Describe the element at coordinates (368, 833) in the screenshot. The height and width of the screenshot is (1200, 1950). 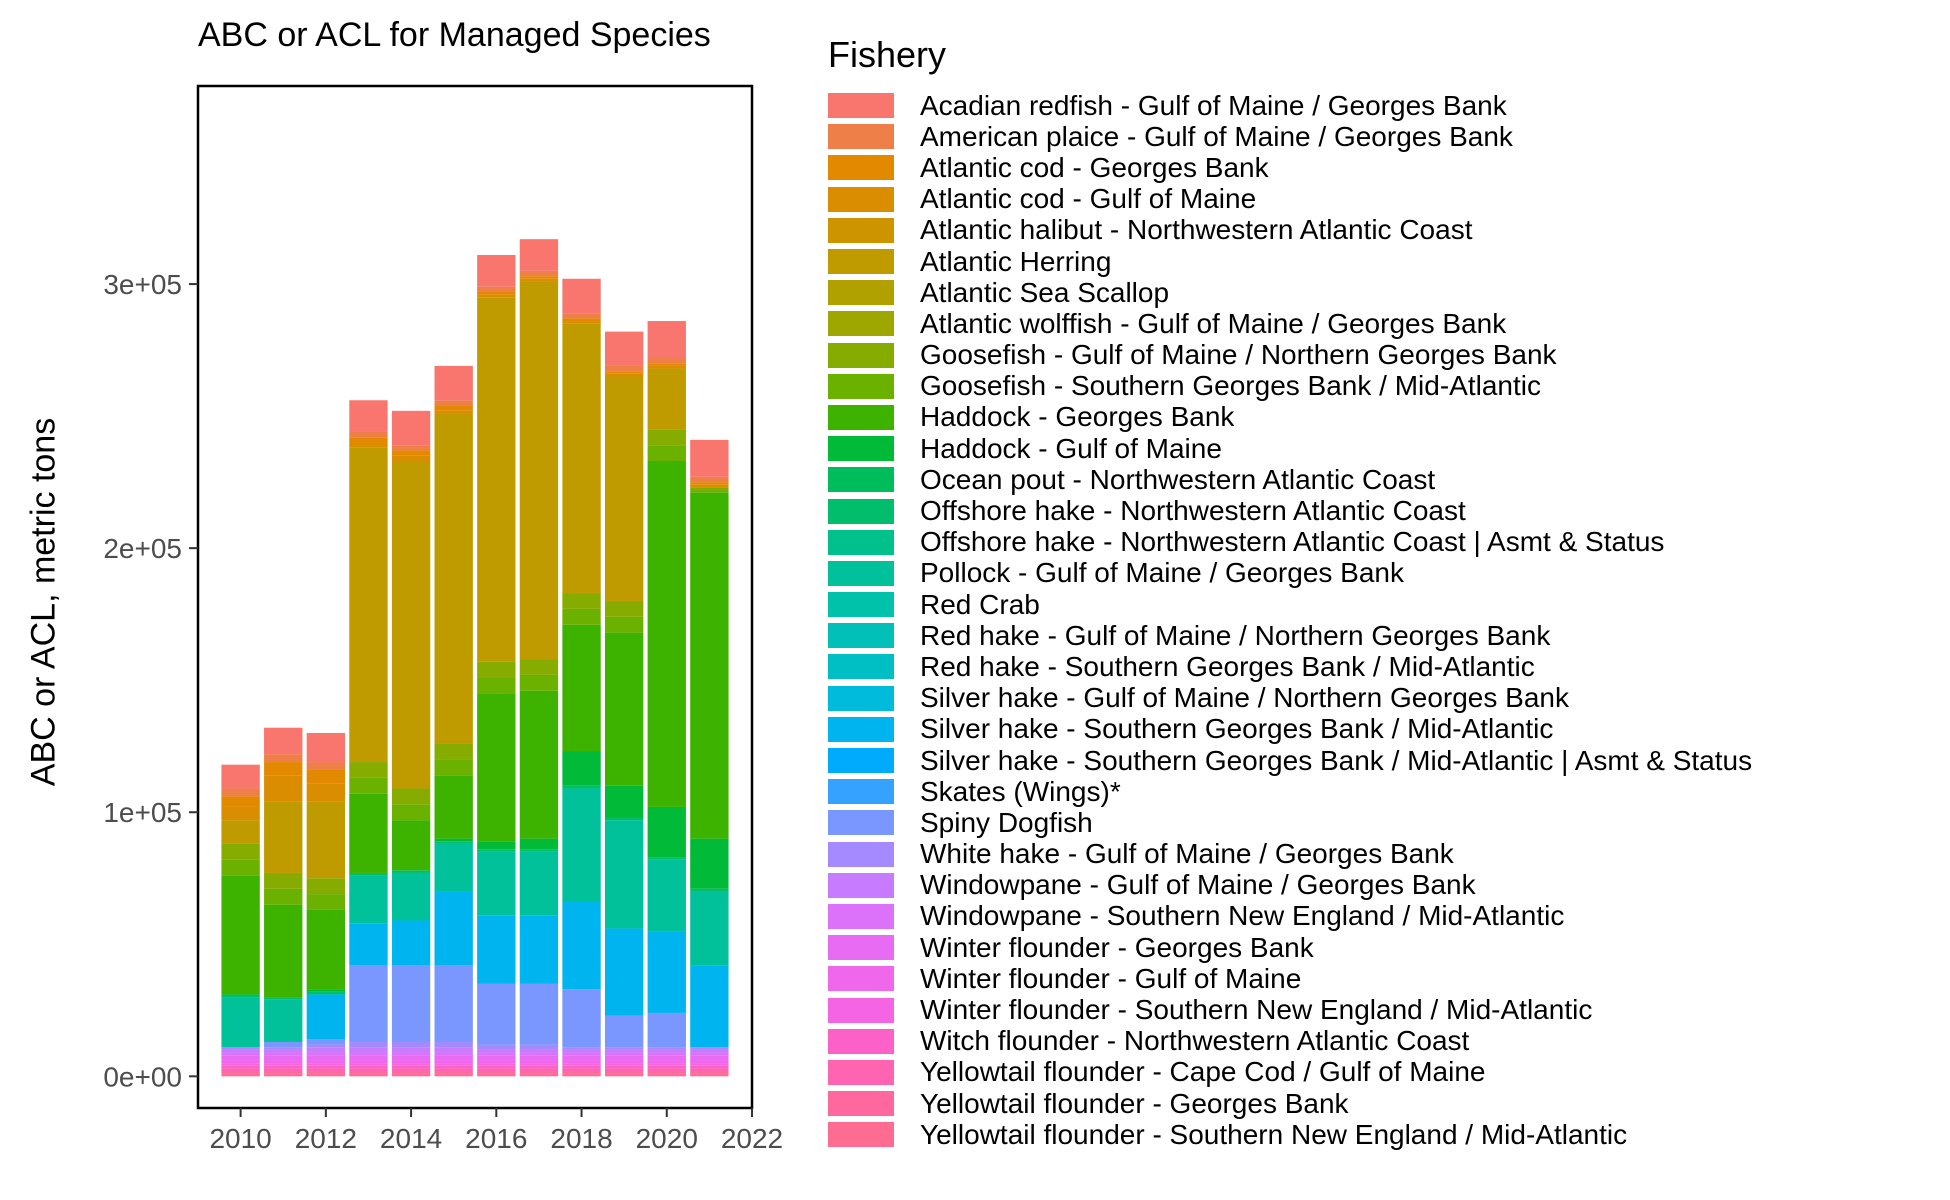
I see `bar-segment-2013-s23` at that location.